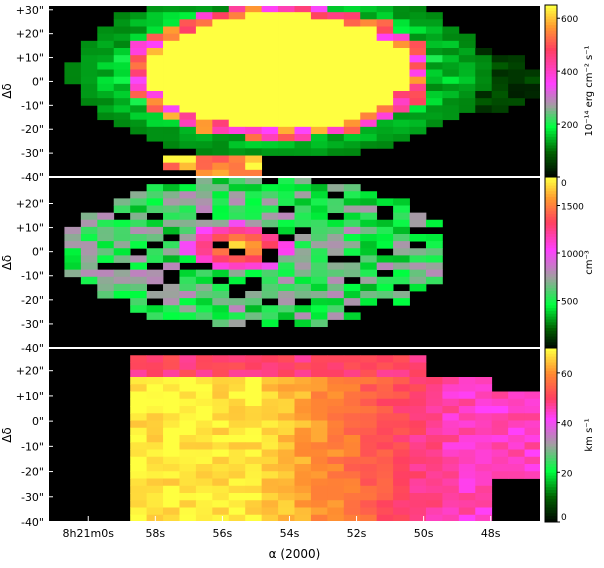  Describe the element at coordinates (32, 105) in the screenshot. I see `y-tick-label: -10"` at that location.